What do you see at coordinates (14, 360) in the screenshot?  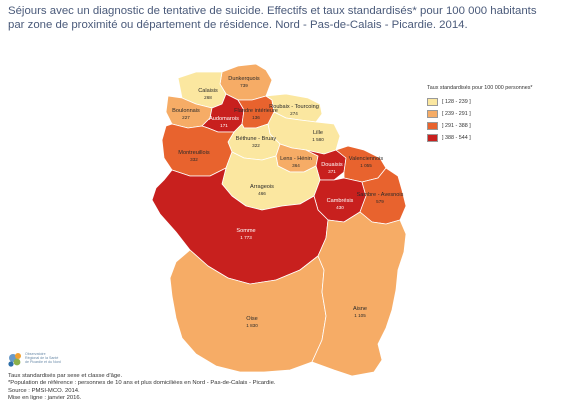 I see `ors-logo-icon` at bounding box center [14, 360].